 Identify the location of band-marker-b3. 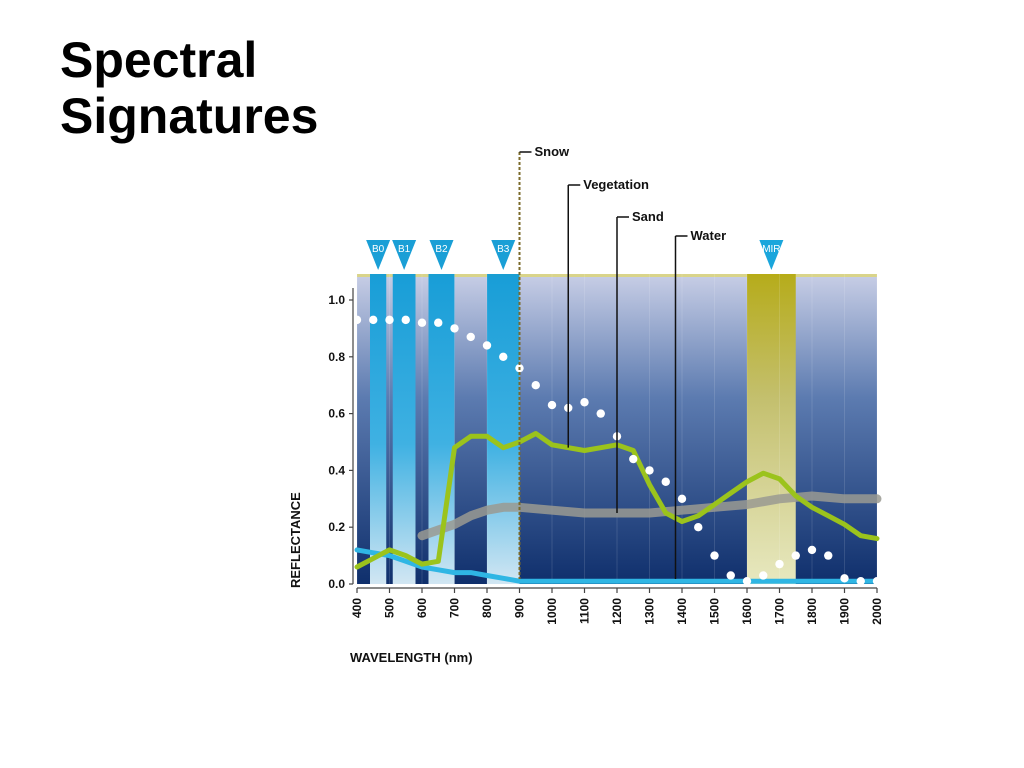
(503, 255).